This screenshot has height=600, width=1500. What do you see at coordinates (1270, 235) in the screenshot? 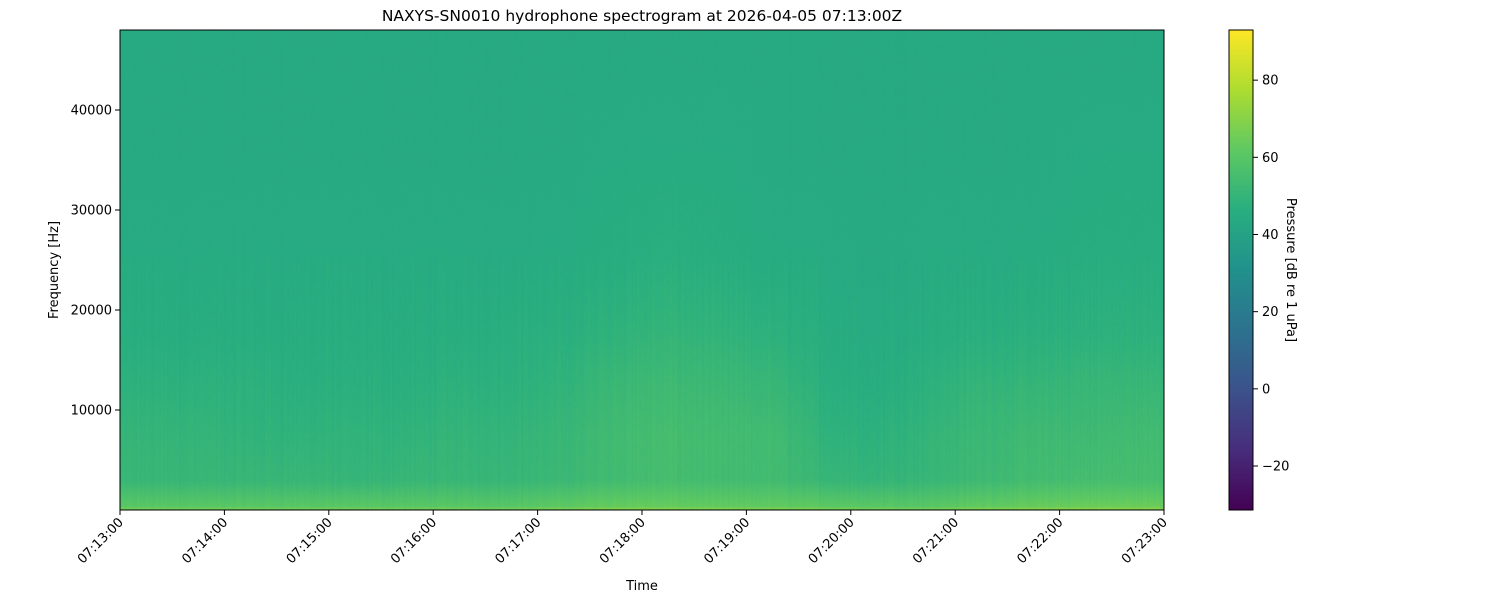
I see `colorbar-tick-label: 40` at bounding box center [1270, 235].